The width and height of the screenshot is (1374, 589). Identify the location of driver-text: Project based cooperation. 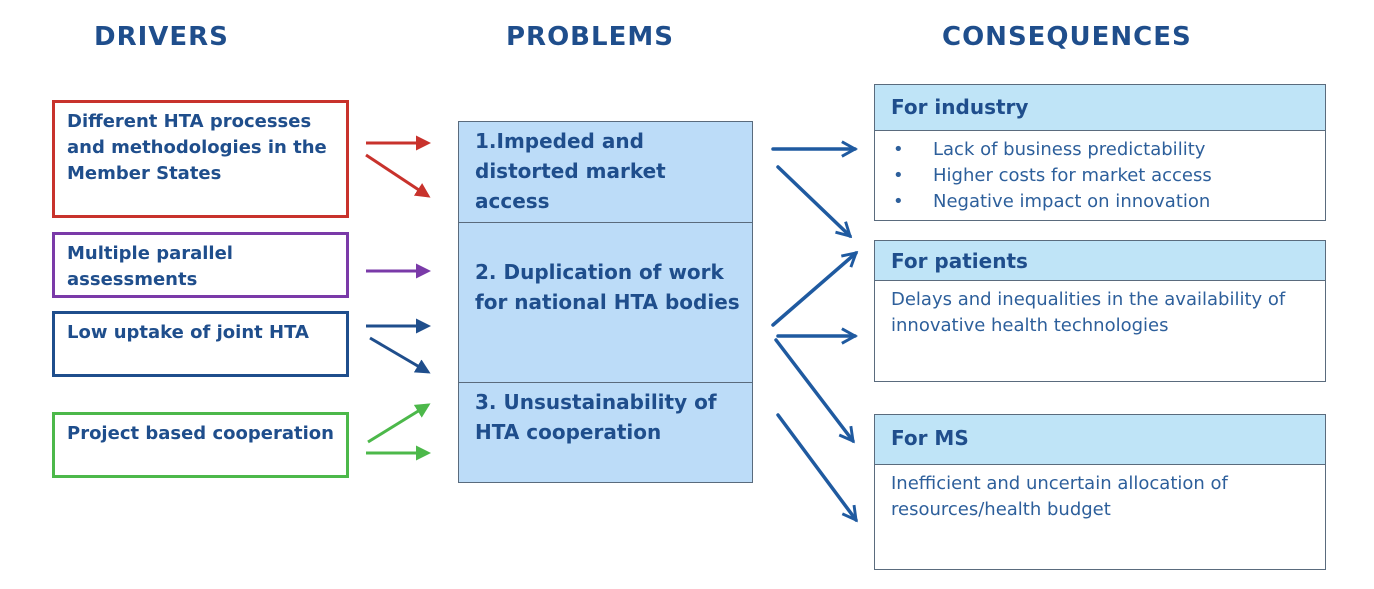
(200, 433).